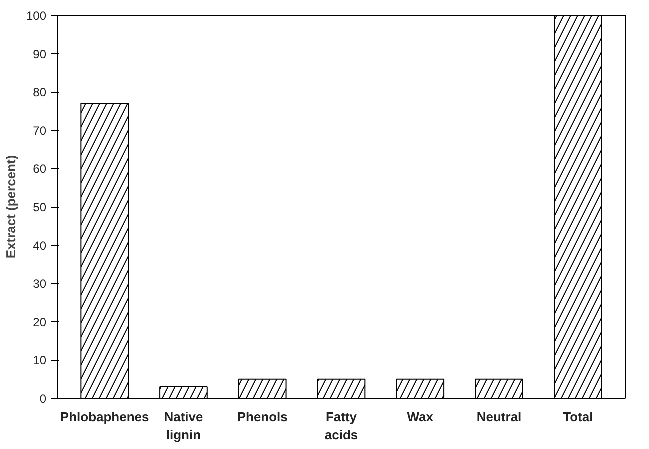 The width and height of the screenshot is (649, 449). I want to click on y-tick-label: 10, so click(40, 361).